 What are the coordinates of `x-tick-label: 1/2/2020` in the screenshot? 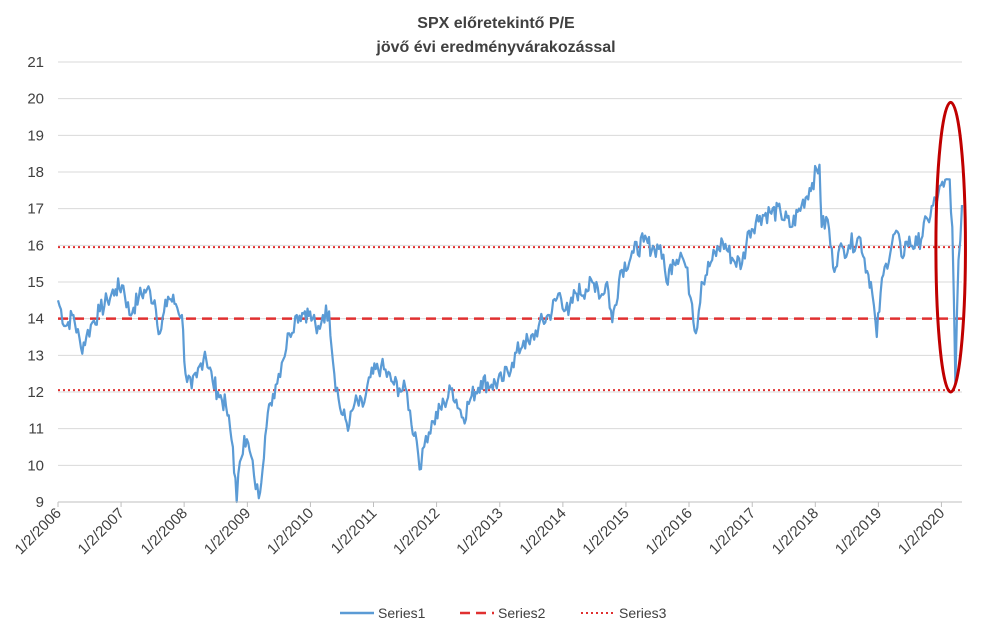 It's located at (921, 531).